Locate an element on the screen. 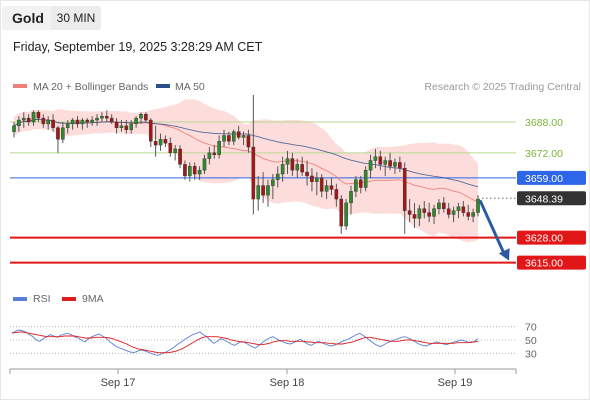 The height and width of the screenshot is (400, 590). rsi-ma-legend-swatch is located at coordinates (69, 299).